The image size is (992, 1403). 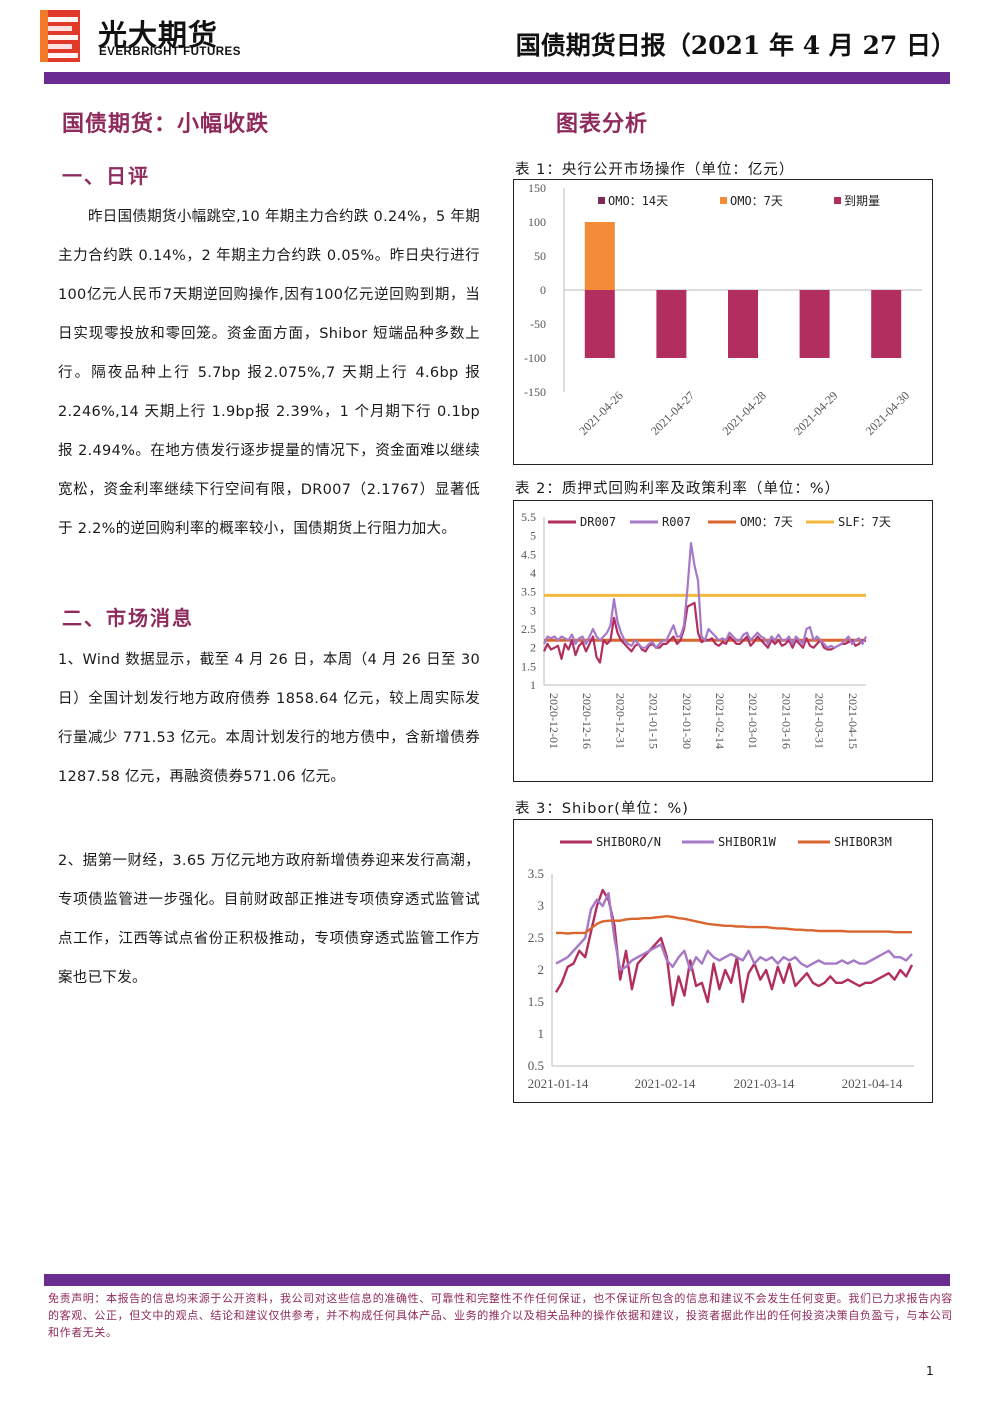 What do you see at coordinates (720, 721) in the screenshot?
I see `chart2-x-tick-5: 2021-02-14` at bounding box center [720, 721].